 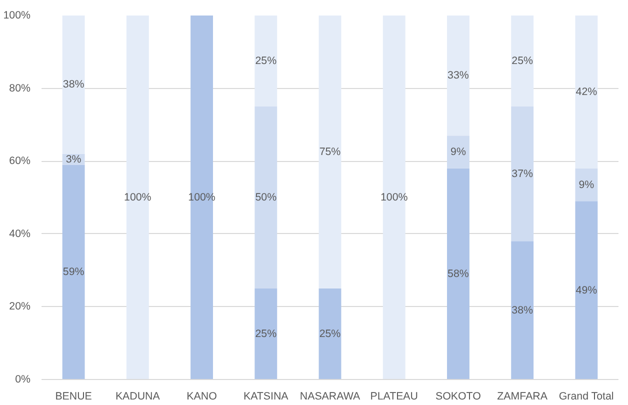 I want to click on y-tick-label: 100%, so click(x=17, y=16).